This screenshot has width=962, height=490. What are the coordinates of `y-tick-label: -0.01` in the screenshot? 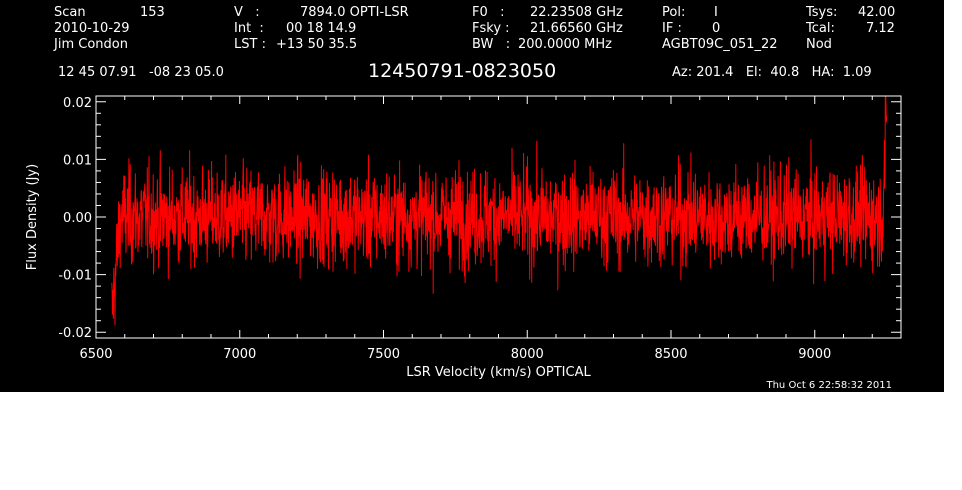 It's located at (75, 276).